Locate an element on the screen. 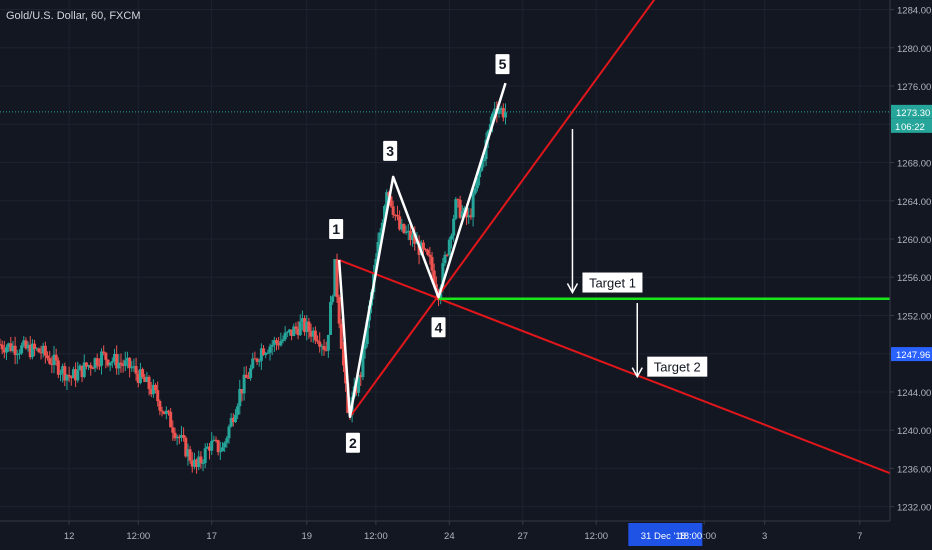  cursor-date-label: 31 Dec '18 is located at coordinates (663, 536).